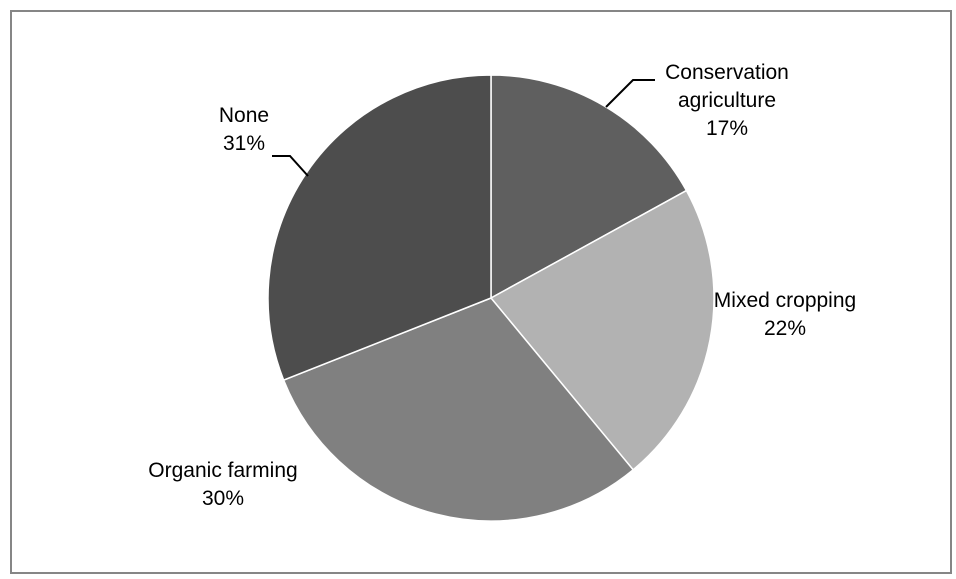 The image size is (956, 579). I want to click on pie-slice-conservation-agriculture, so click(589, 187).